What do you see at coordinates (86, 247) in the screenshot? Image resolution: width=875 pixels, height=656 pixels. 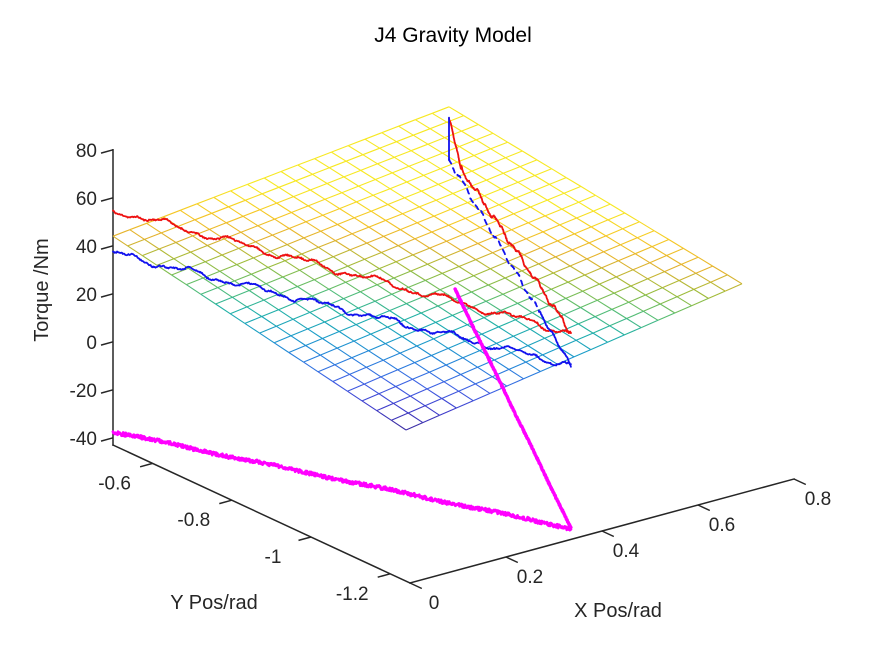 I see `z-tick-label: 40` at bounding box center [86, 247].